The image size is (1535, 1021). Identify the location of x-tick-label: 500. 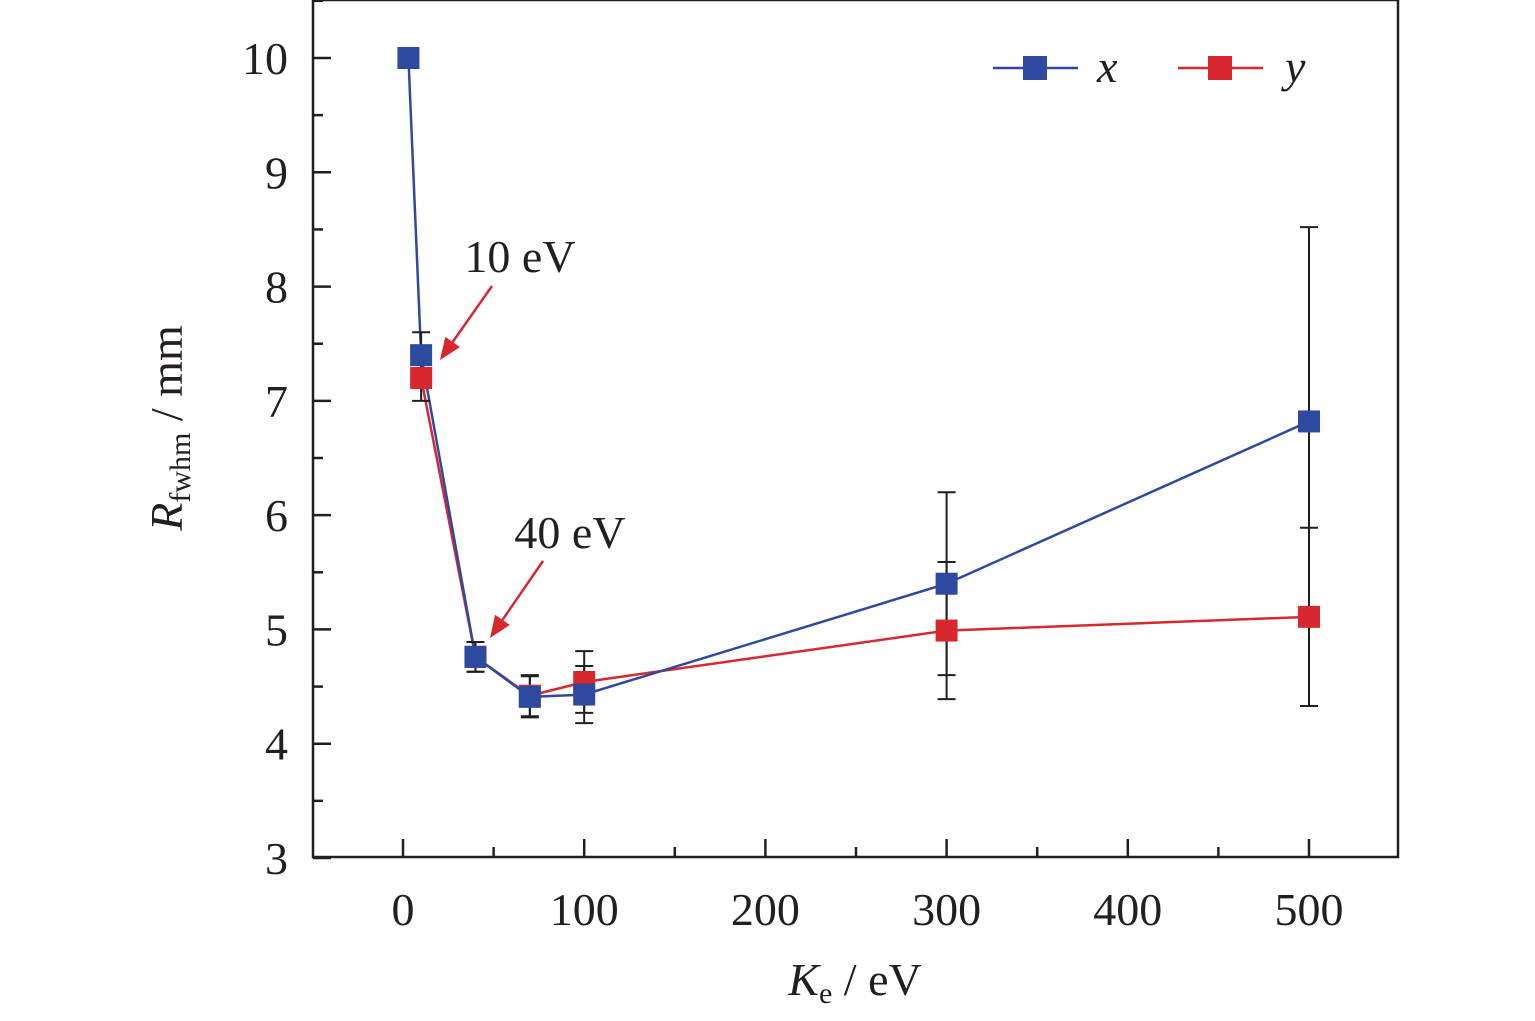
(1309, 909).